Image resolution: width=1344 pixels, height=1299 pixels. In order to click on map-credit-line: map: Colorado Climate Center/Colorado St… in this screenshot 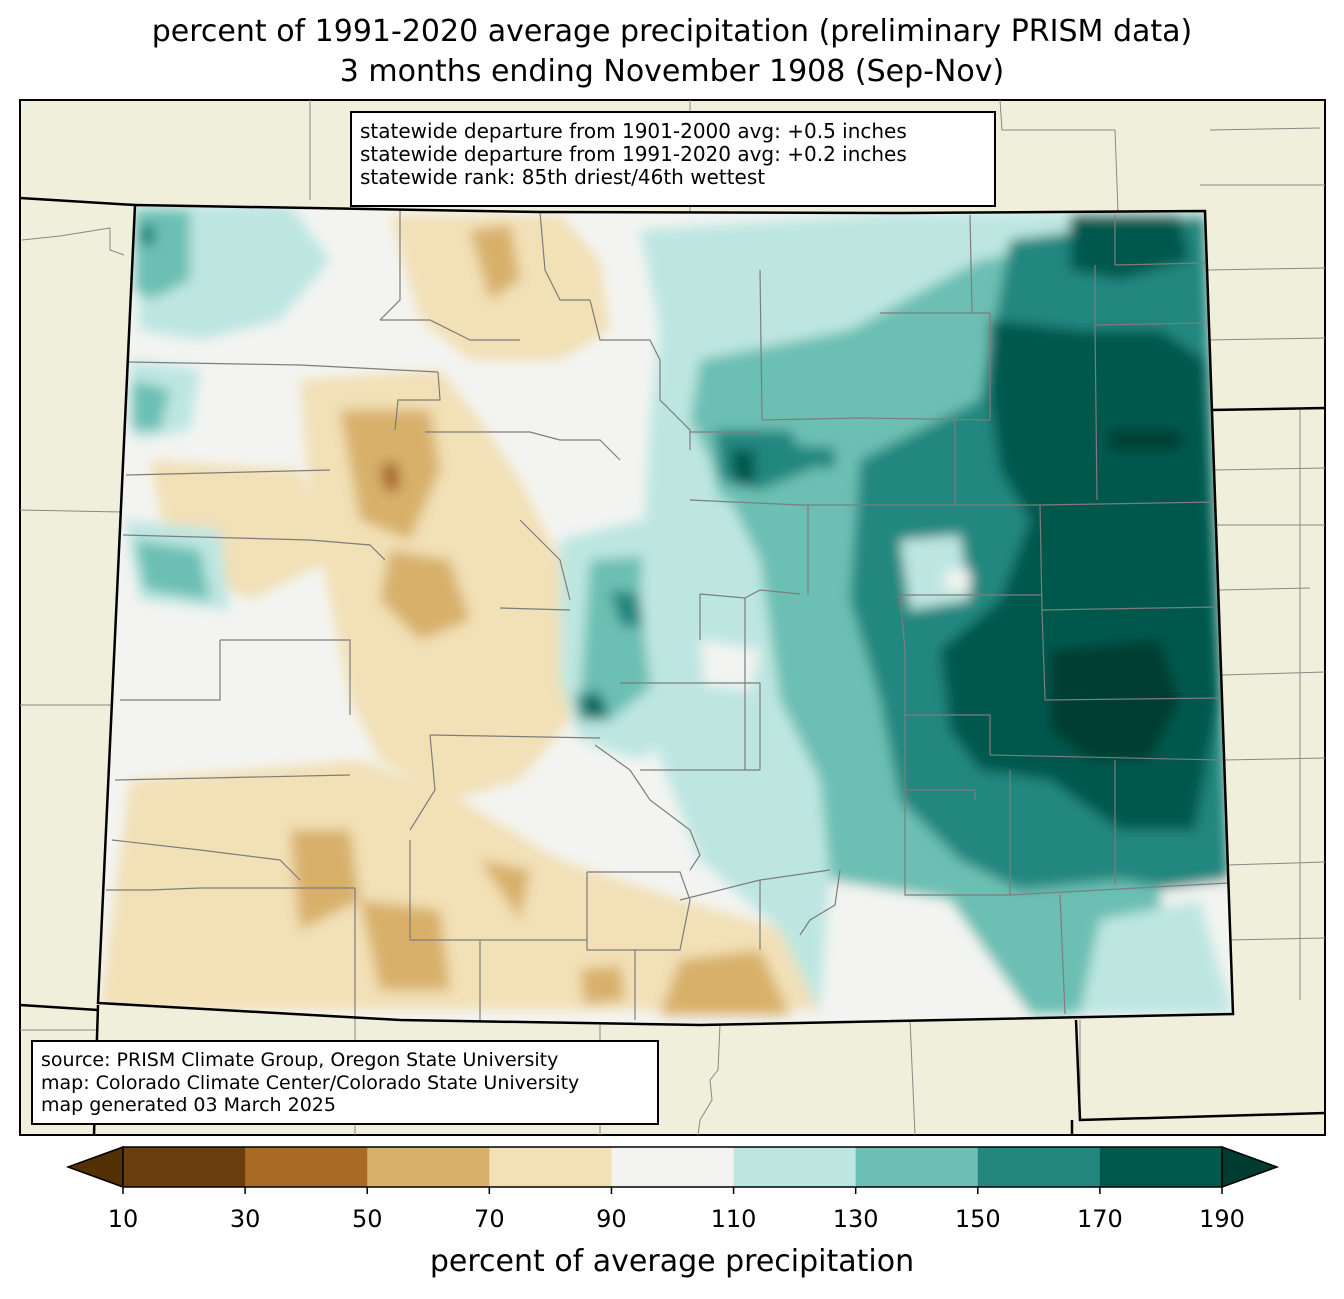, I will do `click(310, 1082)`.